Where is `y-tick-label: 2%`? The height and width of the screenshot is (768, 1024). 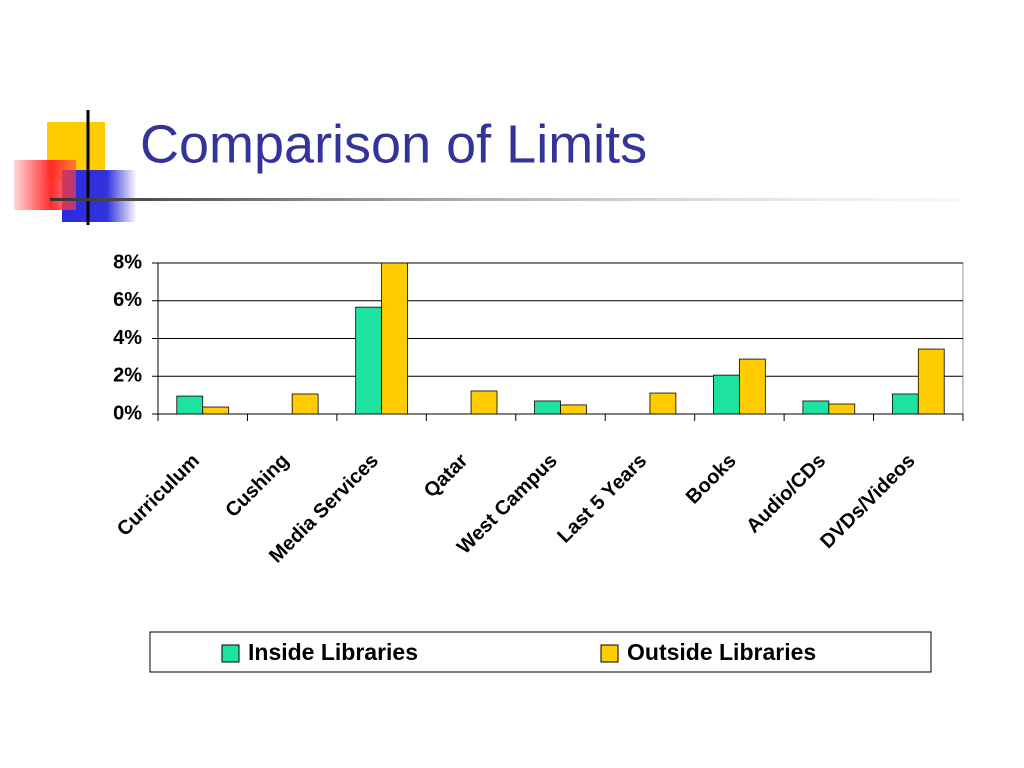 y-tick-label: 2% is located at coordinates (127, 376).